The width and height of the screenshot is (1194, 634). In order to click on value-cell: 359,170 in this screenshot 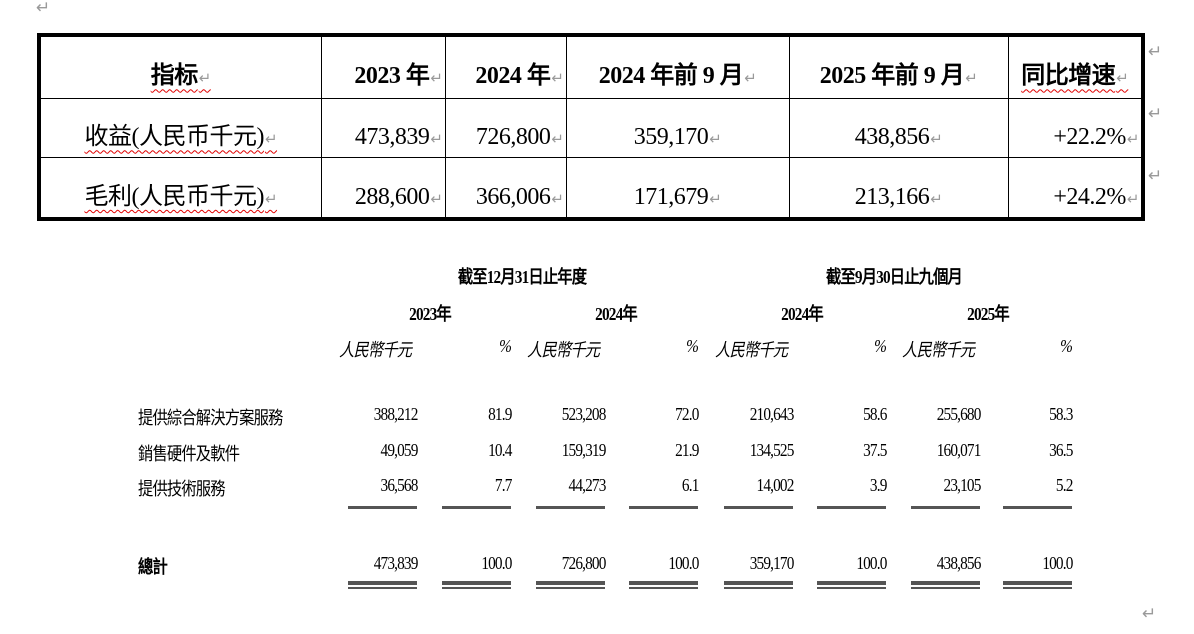, I will do `click(677, 128)`.